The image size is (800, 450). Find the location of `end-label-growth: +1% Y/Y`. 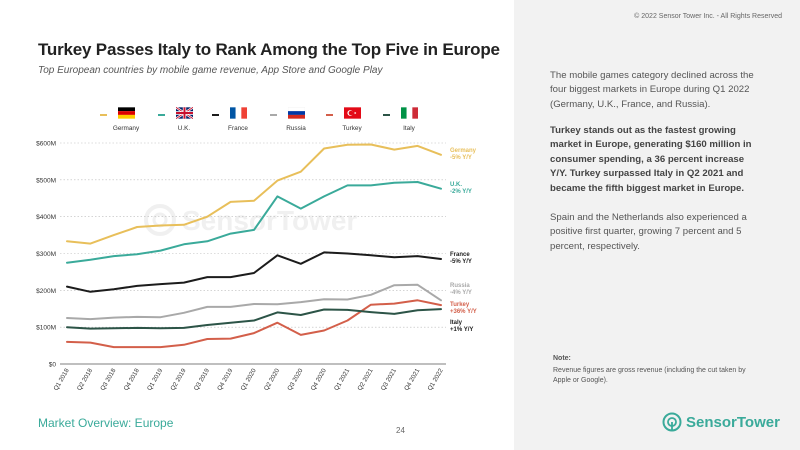

end-label-growth: +1% Y/Y is located at coordinates (461, 330).